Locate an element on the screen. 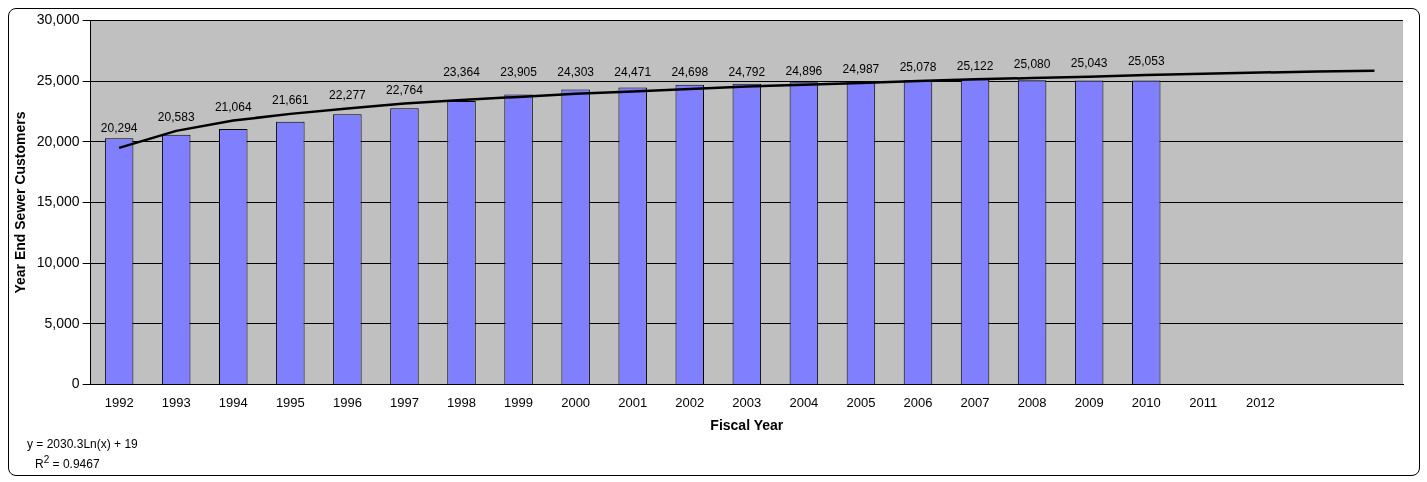 Image resolution: width=1427 pixels, height=482 pixels. x-tick-label: 2003 is located at coordinates (747, 402).